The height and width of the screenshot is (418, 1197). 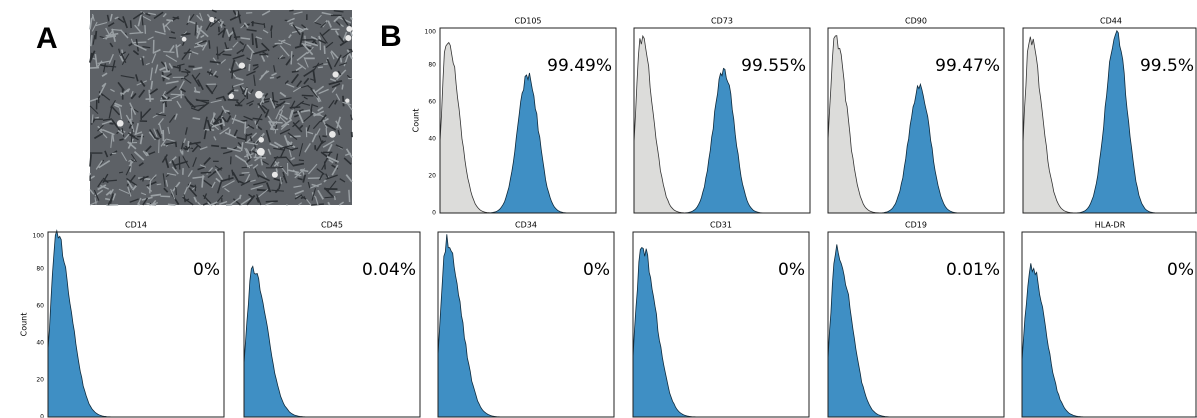 What do you see at coordinates (973, 270) in the screenshot?
I see `percent-label: 0.01%` at bounding box center [973, 270].